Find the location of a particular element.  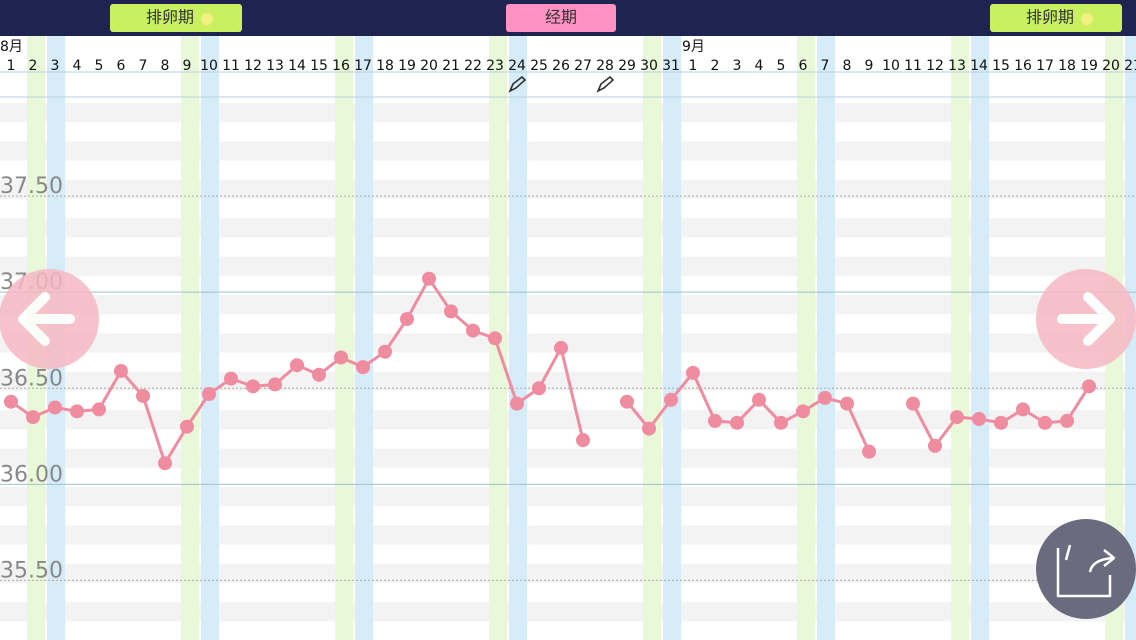

period-button is located at coordinates (561, 18).